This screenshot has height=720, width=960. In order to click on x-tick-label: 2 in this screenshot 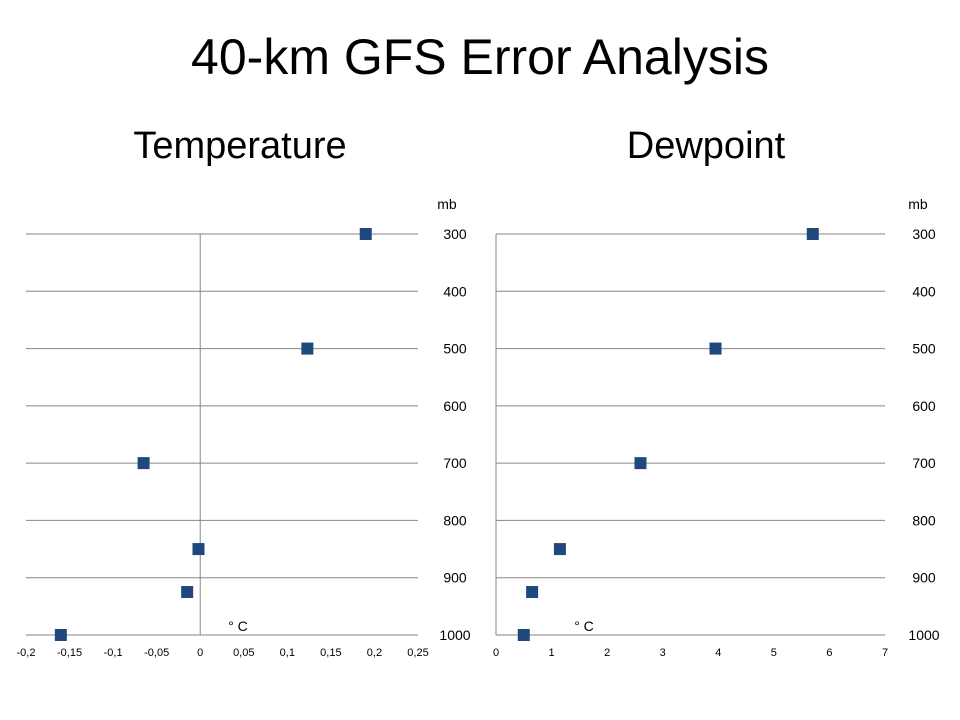, I will do `click(607, 653)`.